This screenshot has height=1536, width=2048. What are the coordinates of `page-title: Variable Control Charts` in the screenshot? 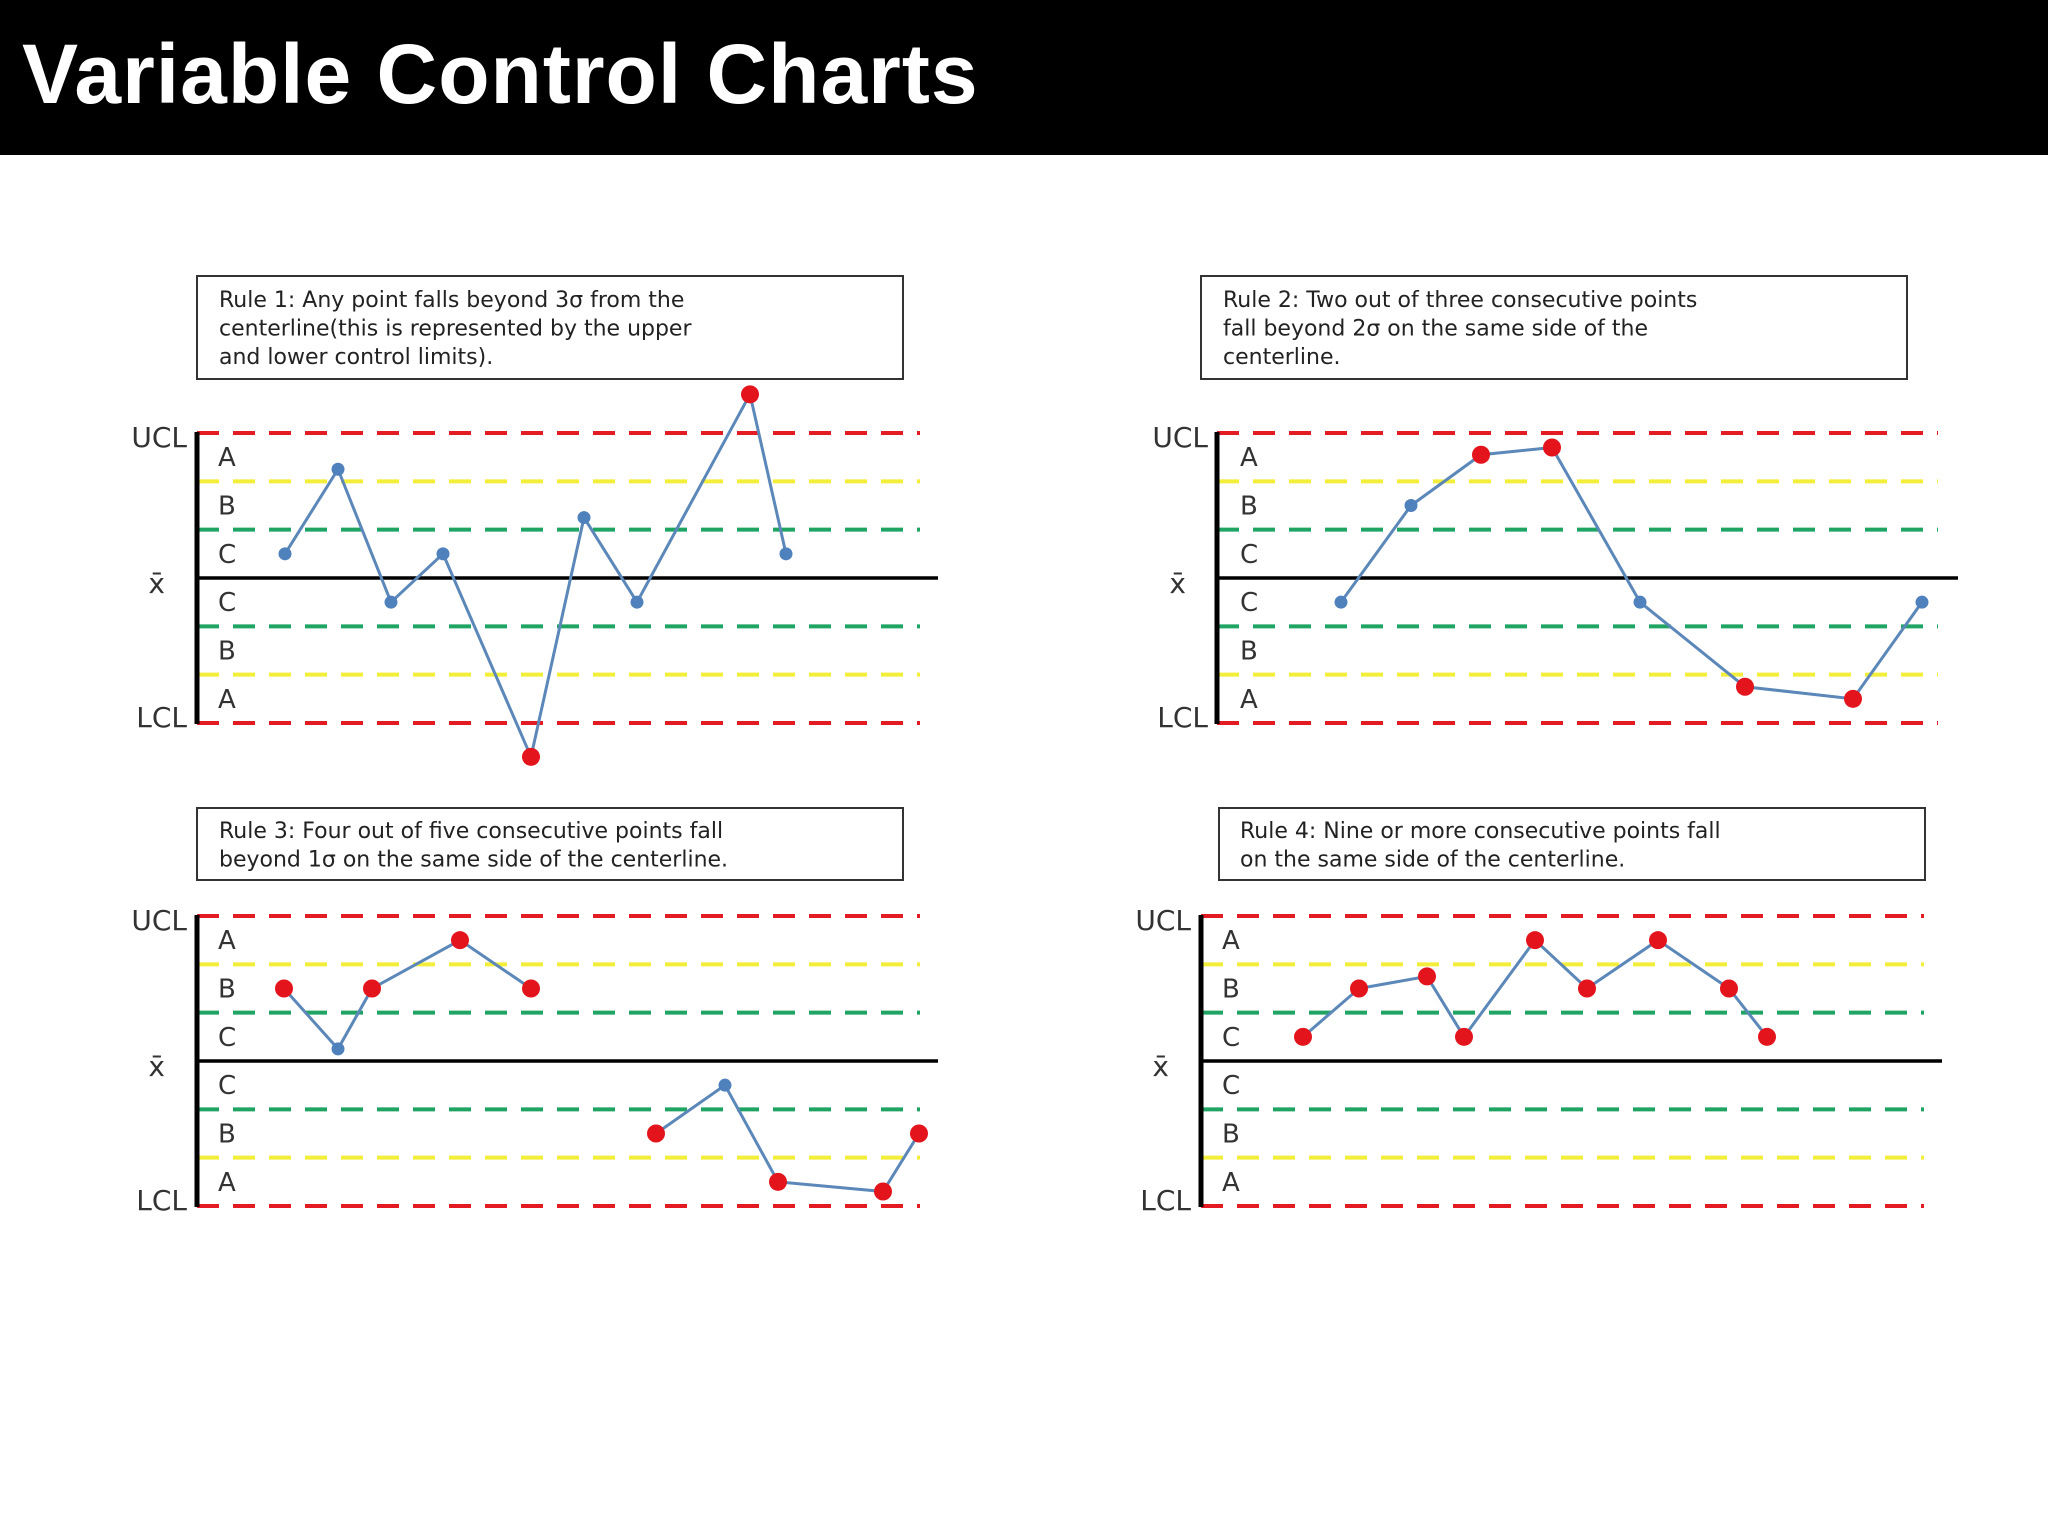 It's located at (500, 74).